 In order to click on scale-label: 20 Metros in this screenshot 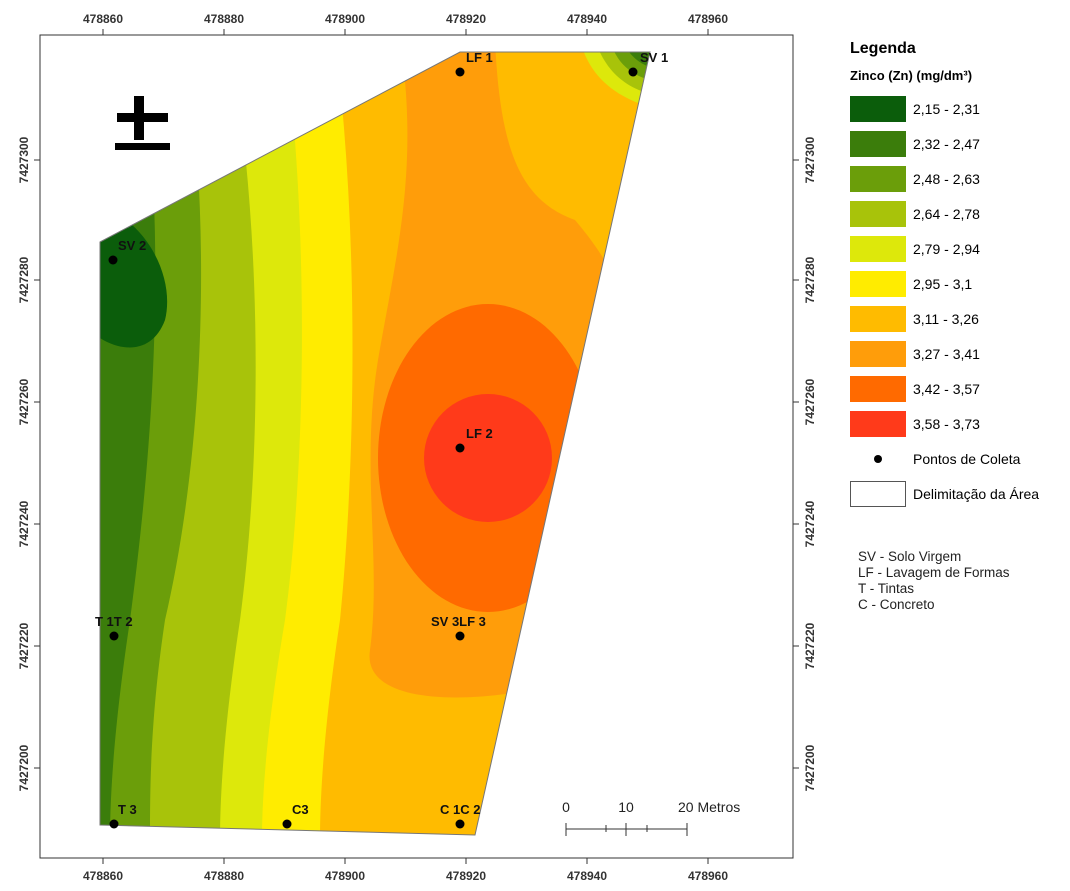, I will do `click(709, 807)`.